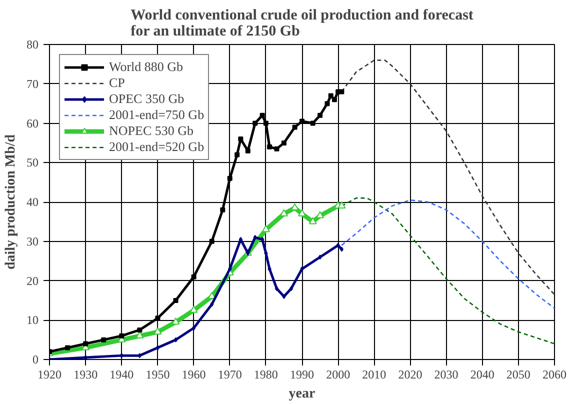 The image size is (569, 404). What do you see at coordinates (156, 115) in the screenshot?
I see `legend-label: 2001-end=750 Gb` at bounding box center [156, 115].